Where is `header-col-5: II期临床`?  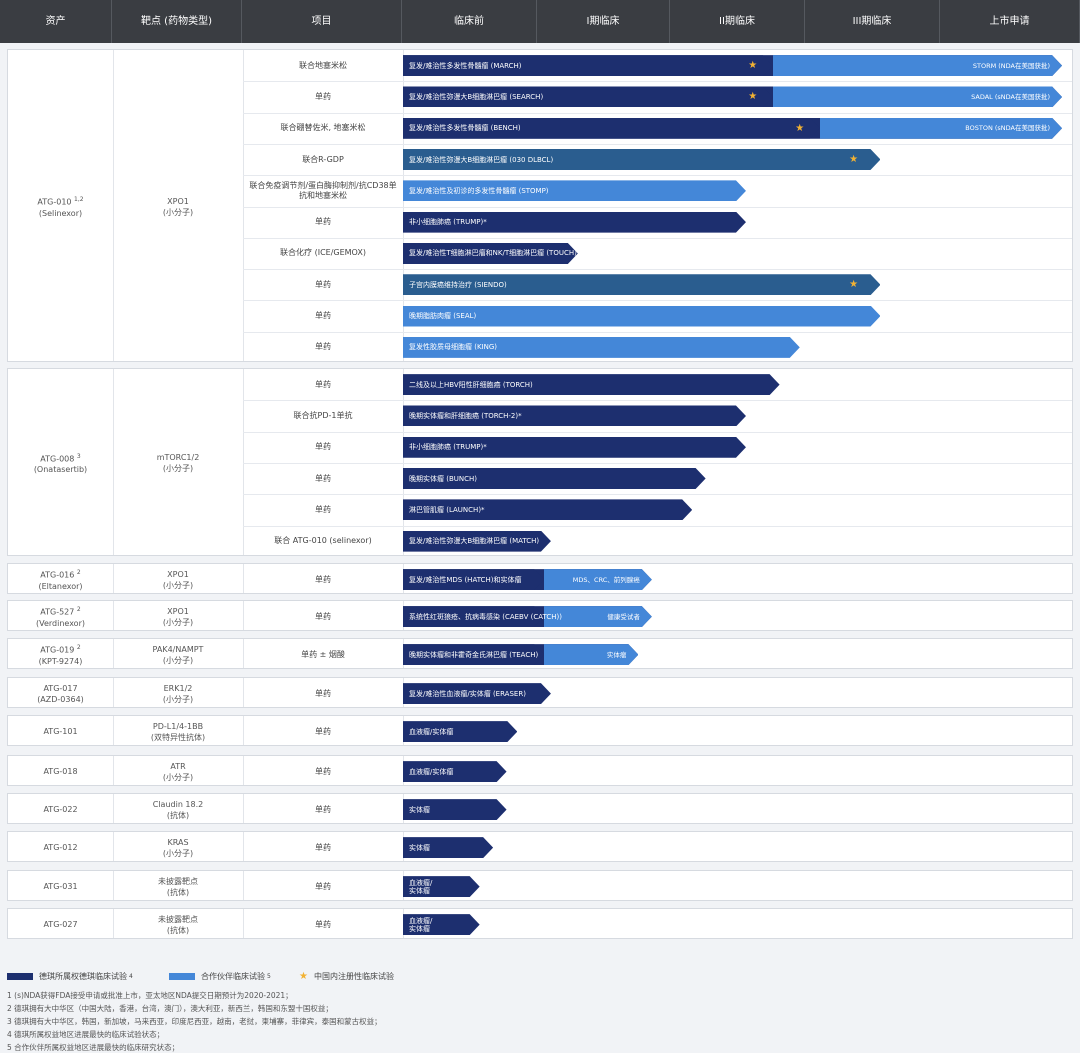
header-col-5: II期临床 is located at coordinates (737, 21).